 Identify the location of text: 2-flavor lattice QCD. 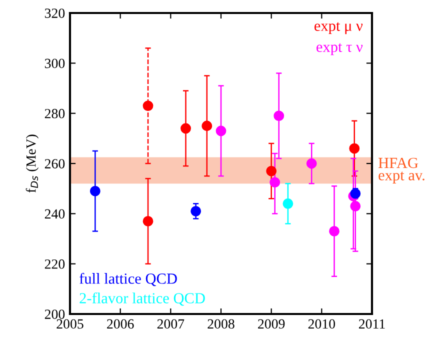
(142, 299).